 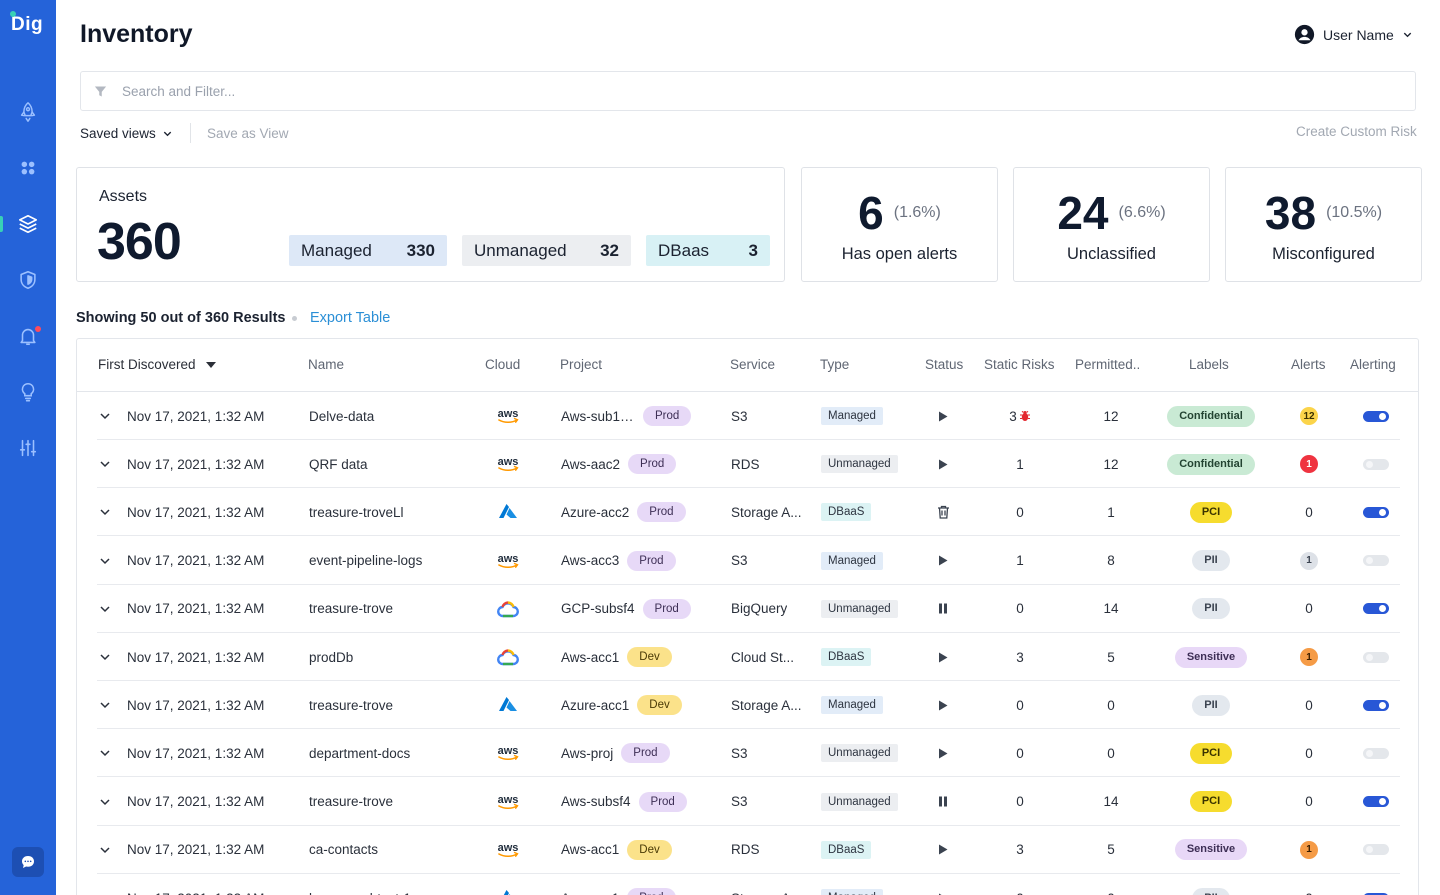 What do you see at coordinates (1323, 224) in the screenshot?
I see `misconfigured-card: 38 (10.5%) Misconfigured` at bounding box center [1323, 224].